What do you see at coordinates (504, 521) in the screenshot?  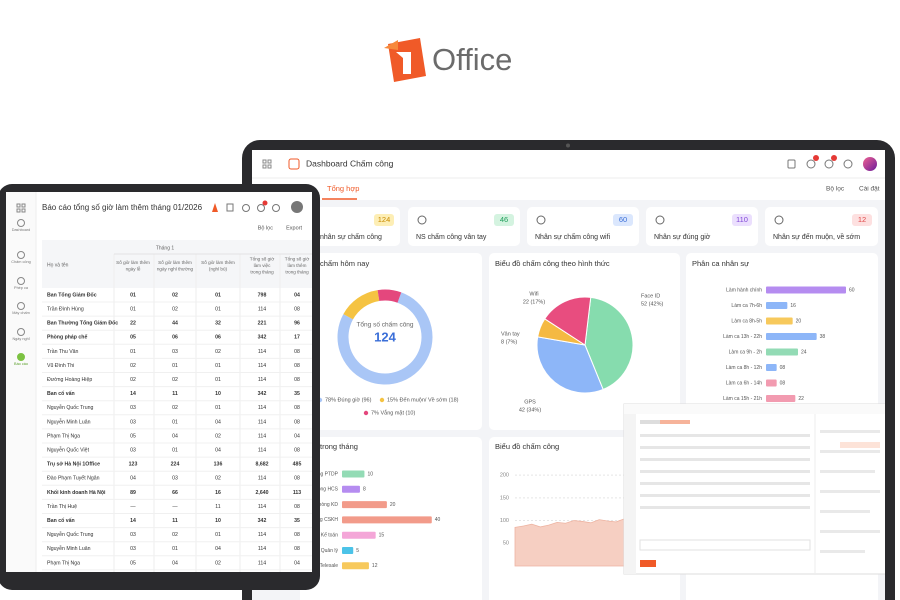 I see `y-tick-label: 100` at bounding box center [504, 521].